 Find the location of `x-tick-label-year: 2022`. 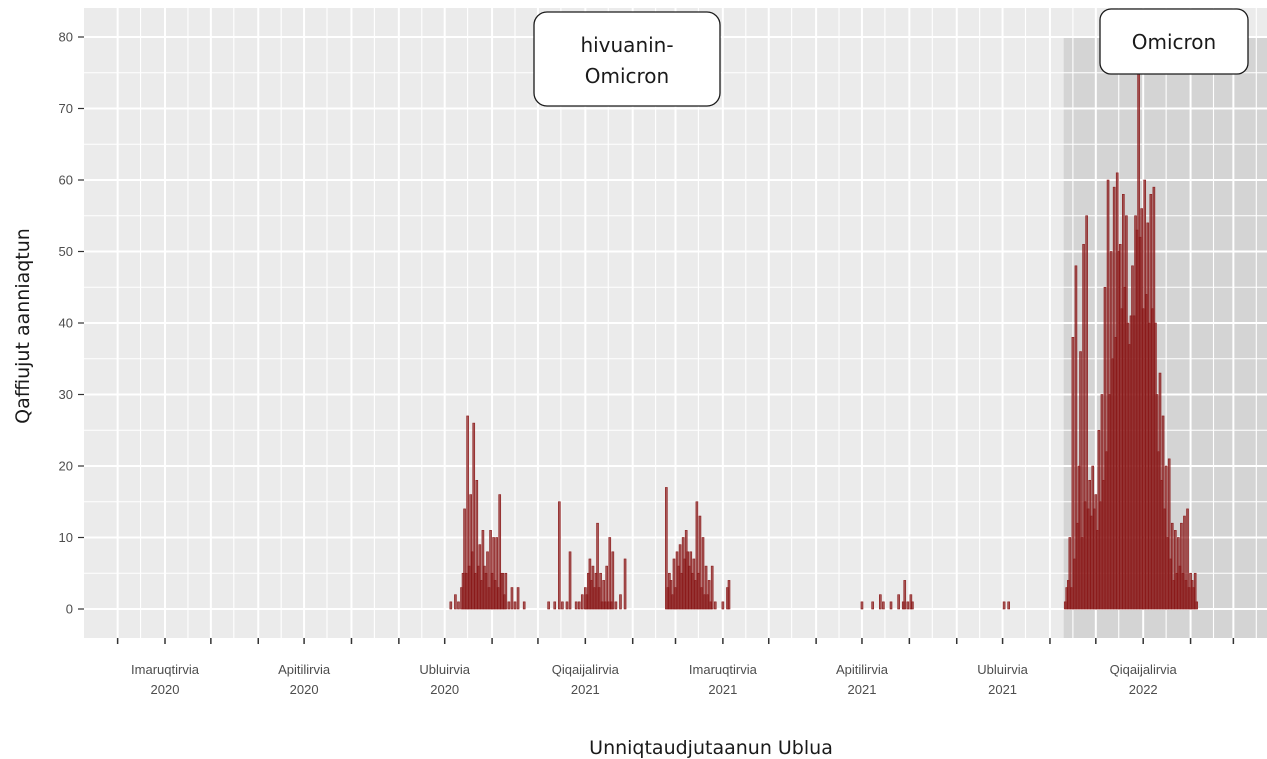

x-tick-label-year: 2022 is located at coordinates (1143, 689).